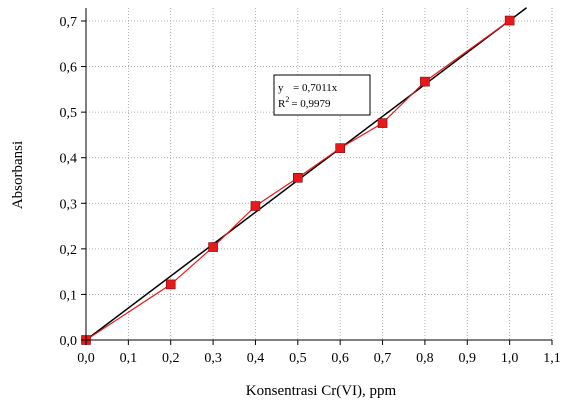 The width and height of the screenshot is (563, 402). I want to click on y-axis-title: Absorbansi, so click(18, 175).